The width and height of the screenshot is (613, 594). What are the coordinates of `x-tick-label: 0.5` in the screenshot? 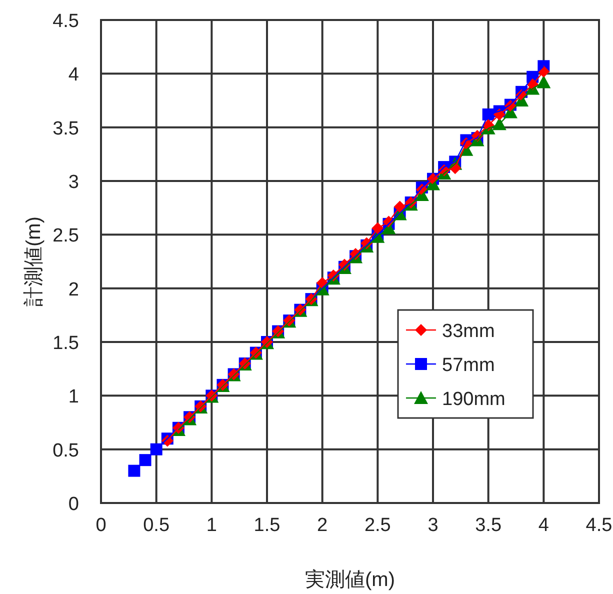 It's located at (156, 525).